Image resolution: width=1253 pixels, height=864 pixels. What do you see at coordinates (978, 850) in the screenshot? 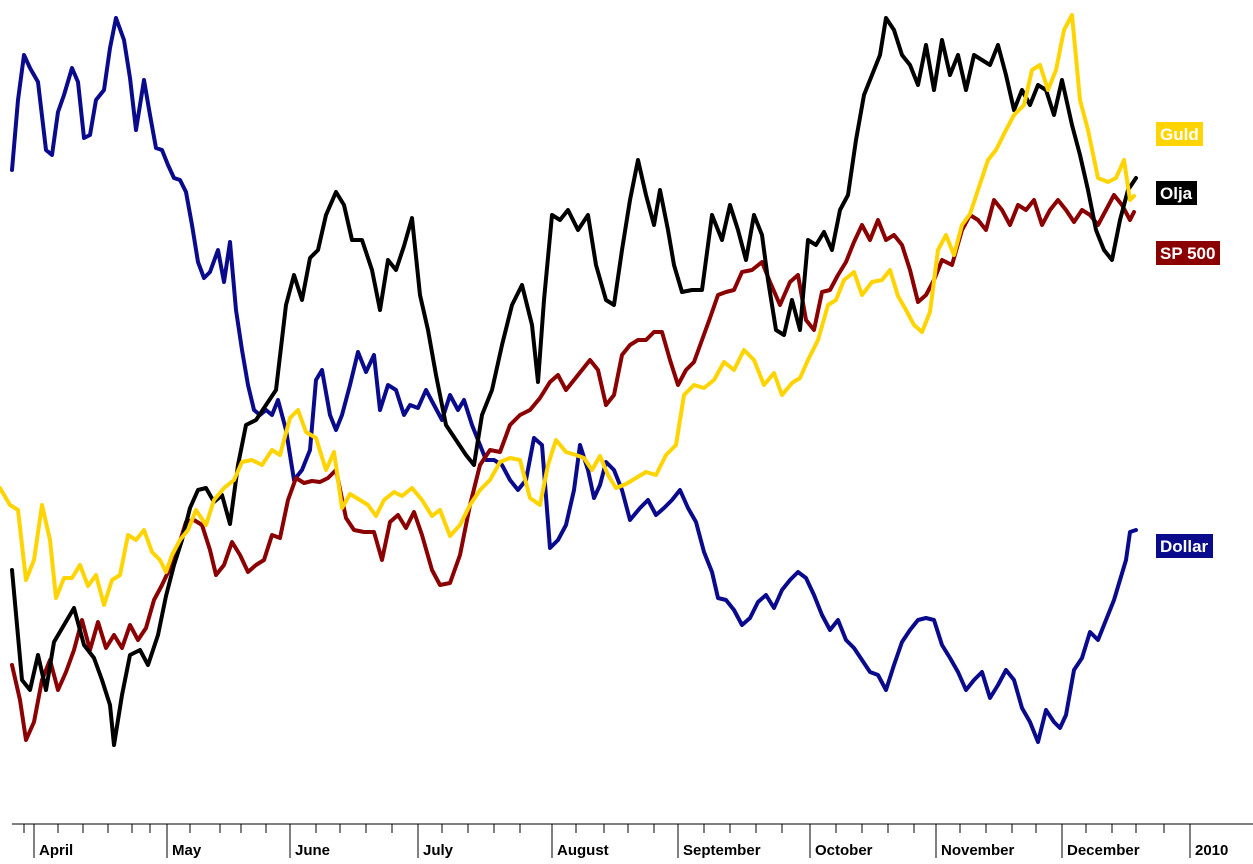
I see `month-label: November` at bounding box center [978, 850].